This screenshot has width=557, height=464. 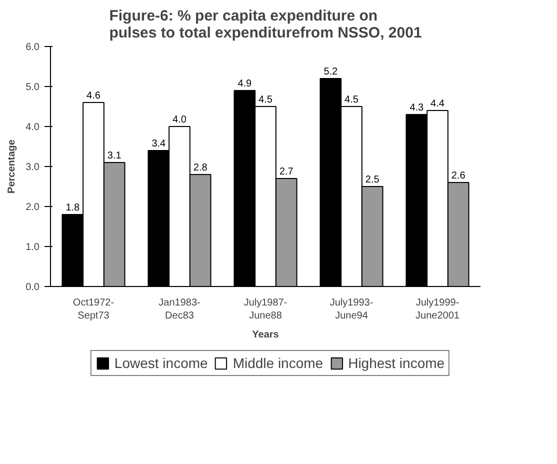 What do you see at coordinates (33, 247) in the screenshot?
I see `y-tick-label: 1.0` at bounding box center [33, 247].